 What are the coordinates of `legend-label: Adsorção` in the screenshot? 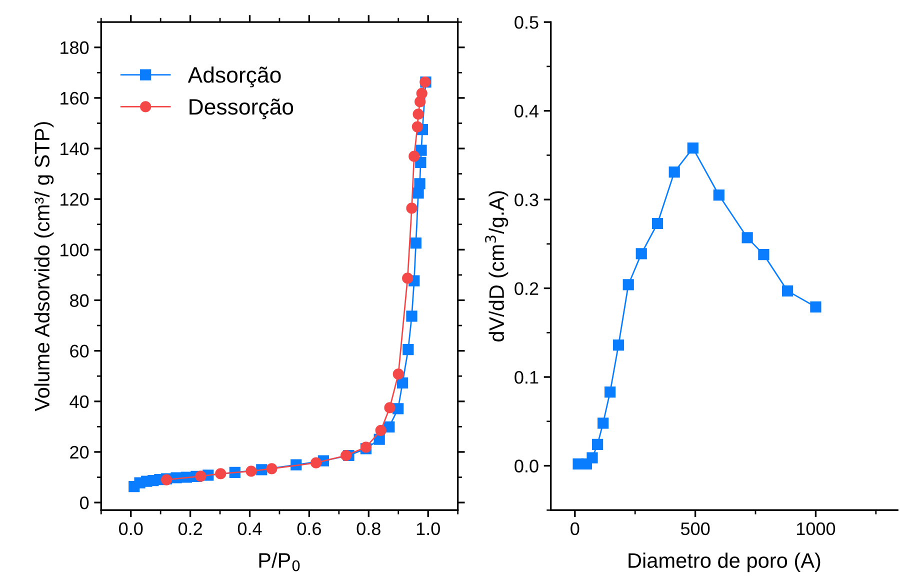 It's located at (234, 77).